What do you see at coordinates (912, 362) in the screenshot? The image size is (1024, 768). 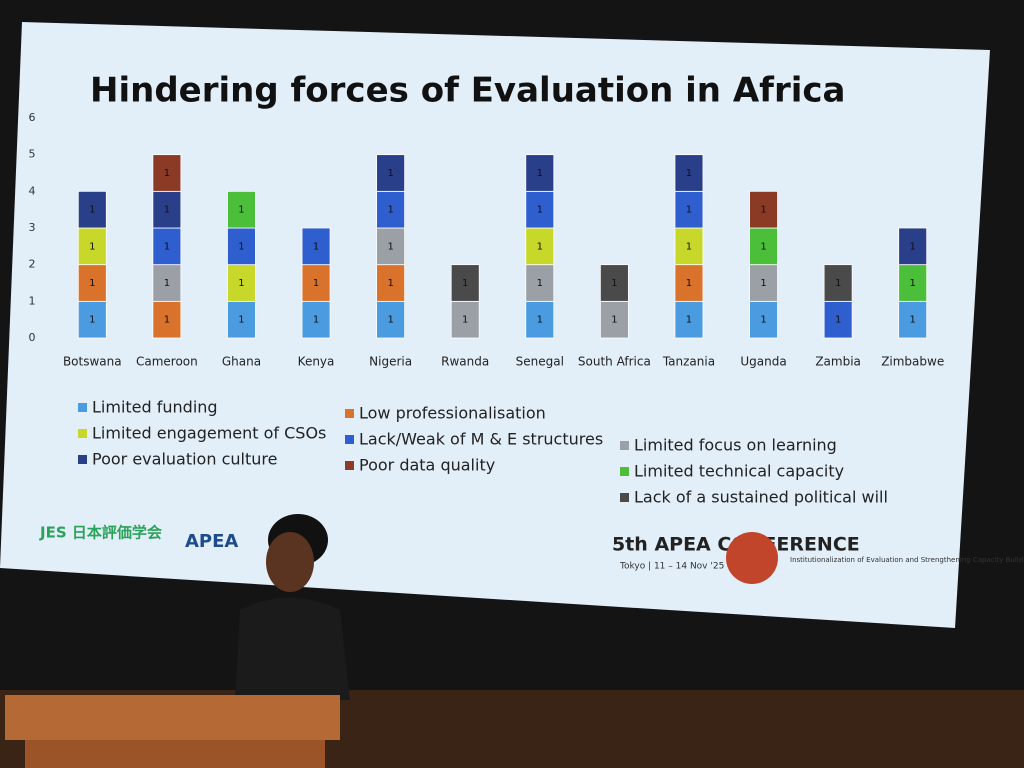 I see `x-tick-label: Zimbabwe` at bounding box center [912, 362].